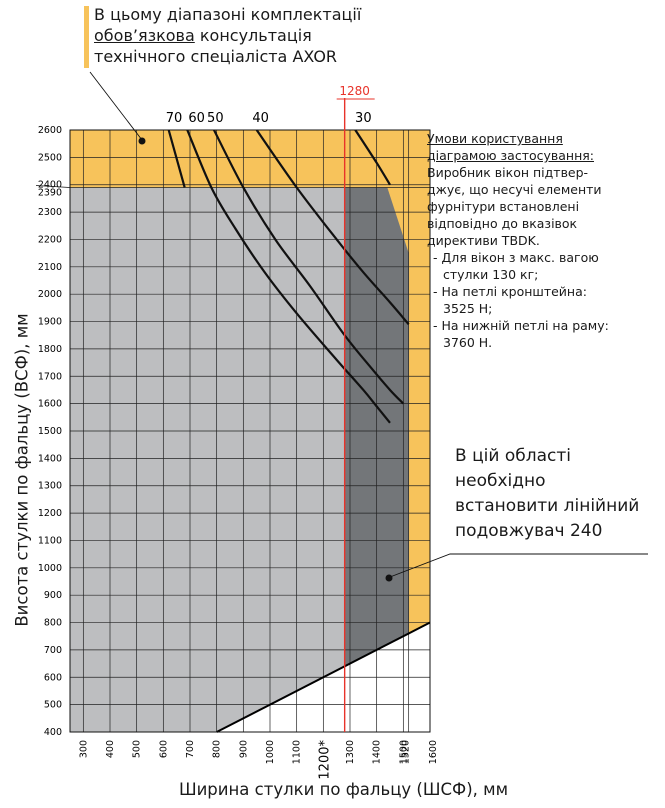  What do you see at coordinates (50, 540) in the screenshot?
I see `y-tick-label: 1100` at bounding box center [50, 540].